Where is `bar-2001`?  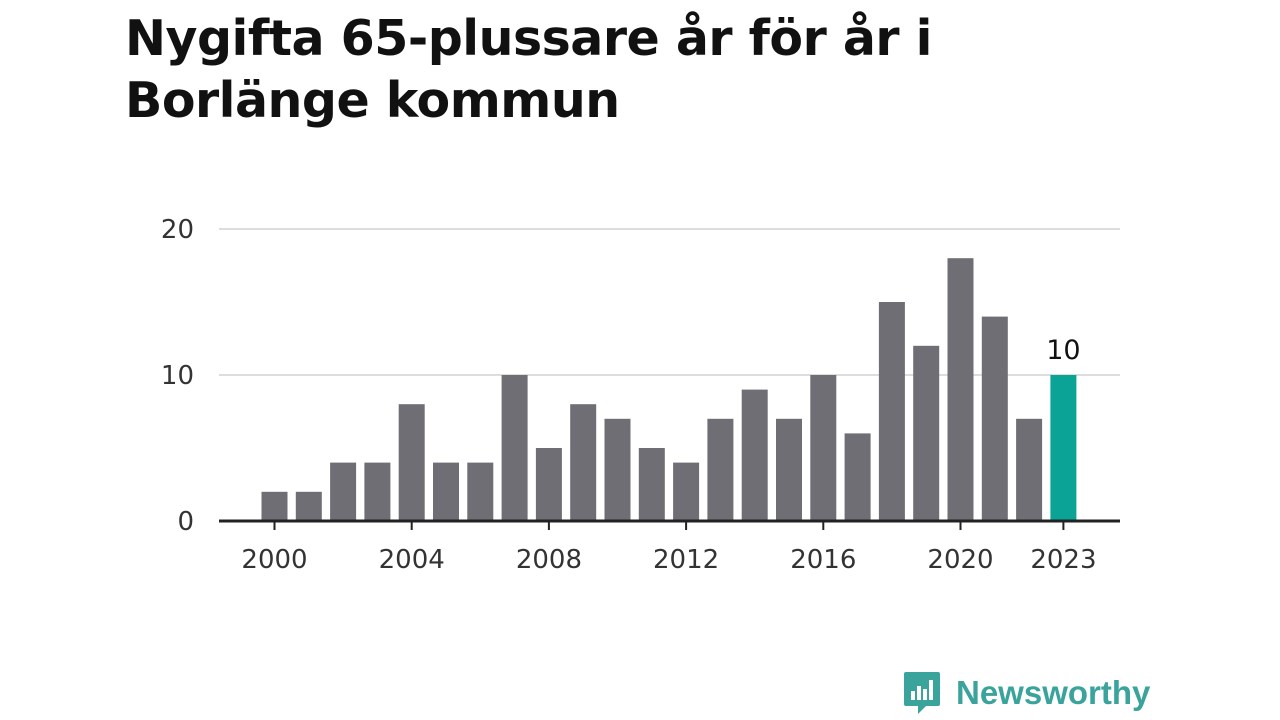
bar-2001 is located at coordinates (308, 506).